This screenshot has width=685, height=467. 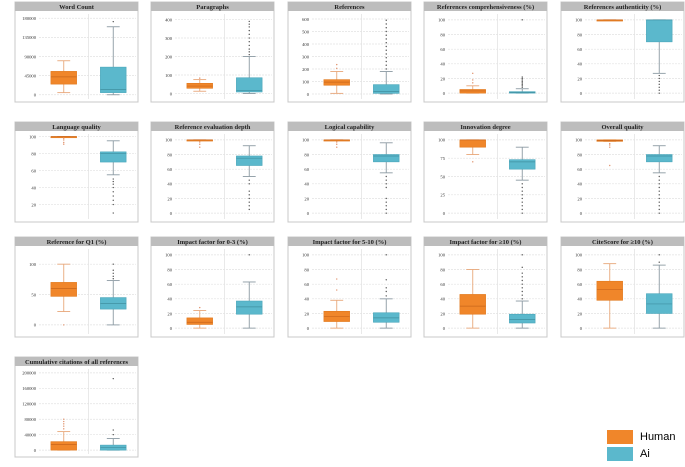 I want to click on legend-item-ai: Ai, so click(x=641, y=453).